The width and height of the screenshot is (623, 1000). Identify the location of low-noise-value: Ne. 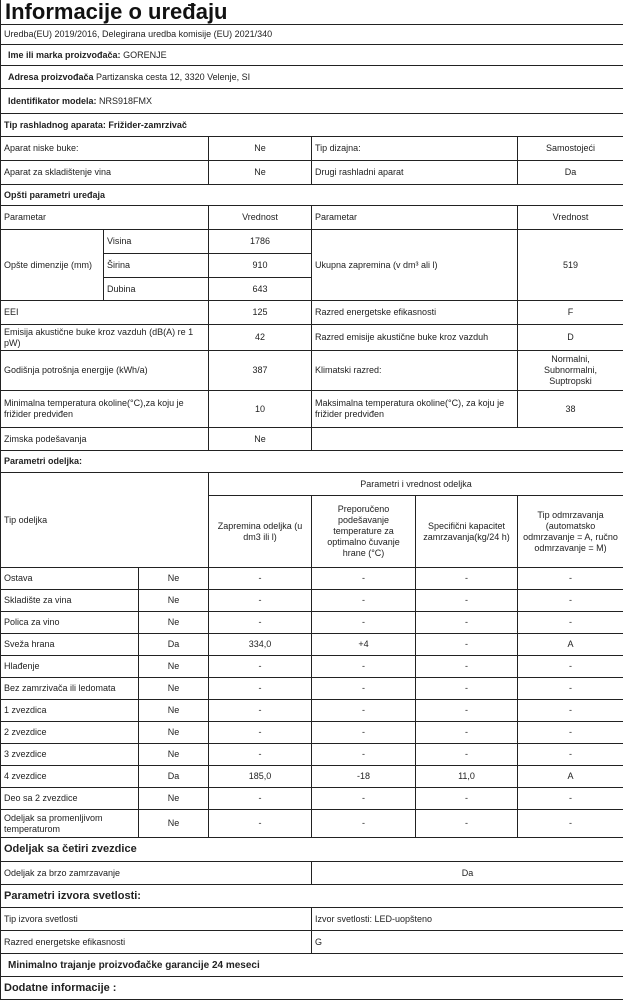
(260, 148).